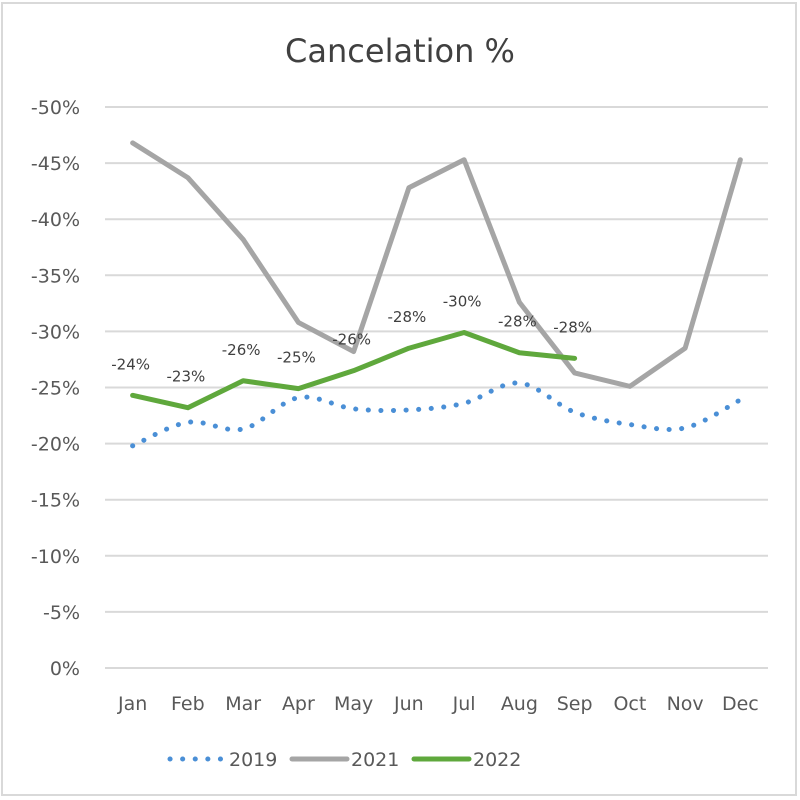 The width and height of the screenshot is (800, 800). I want to click on y-tick-label: -45%, so click(55, 164).